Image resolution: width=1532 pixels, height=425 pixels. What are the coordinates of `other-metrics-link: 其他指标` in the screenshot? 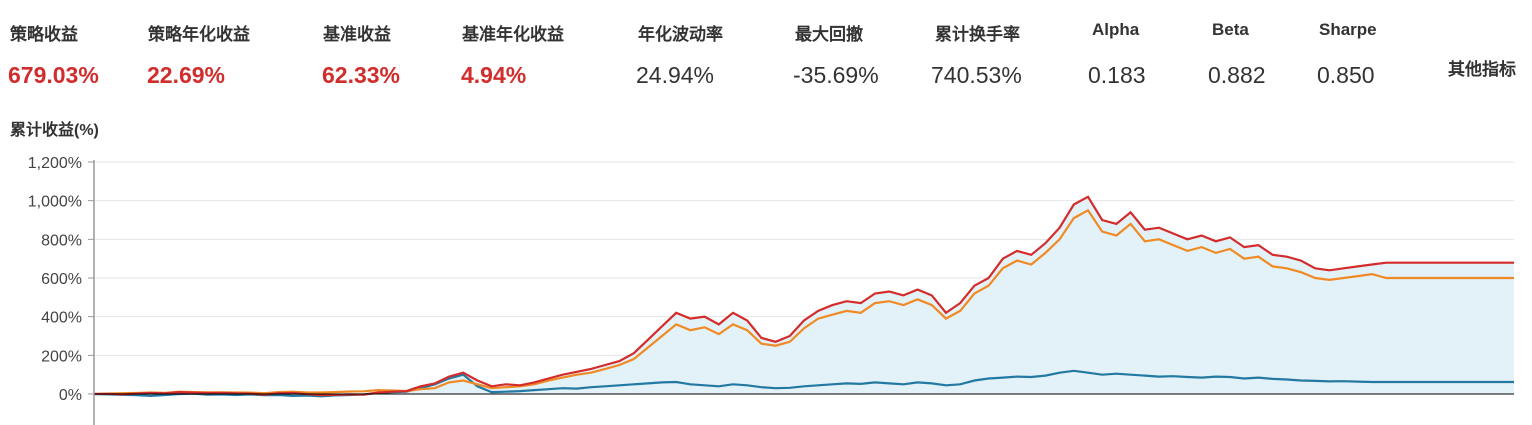 It's located at (1482, 69).